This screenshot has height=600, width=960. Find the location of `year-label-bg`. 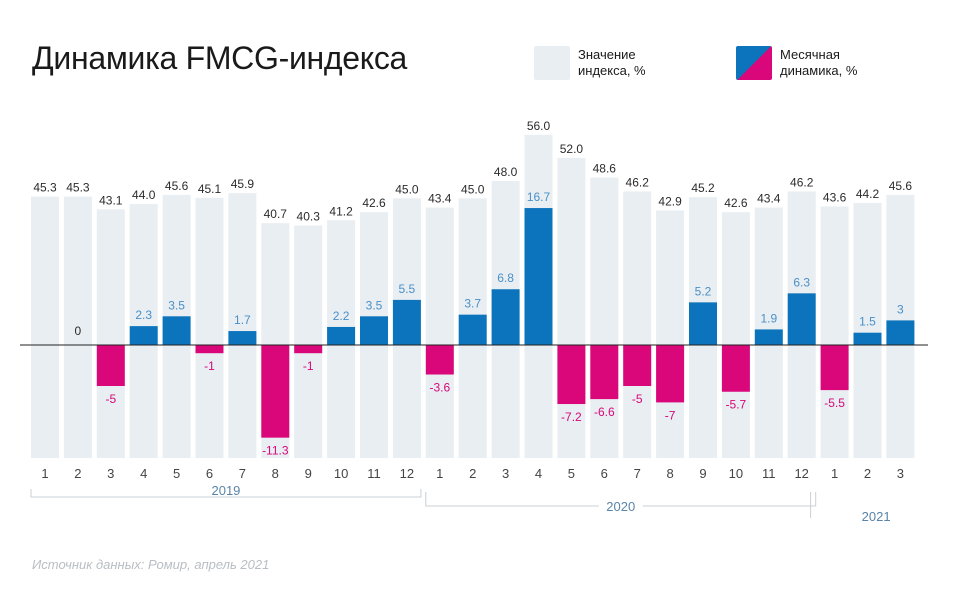

year-label-bg is located at coordinates (620, 504).